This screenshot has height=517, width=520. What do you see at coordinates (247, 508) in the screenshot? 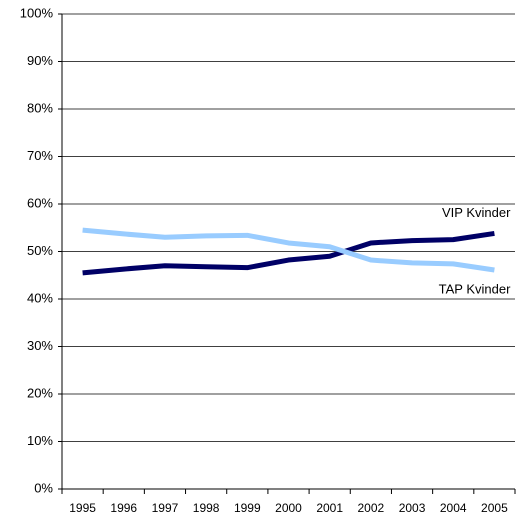
I see `x-tick-label: 1999` at bounding box center [247, 508].